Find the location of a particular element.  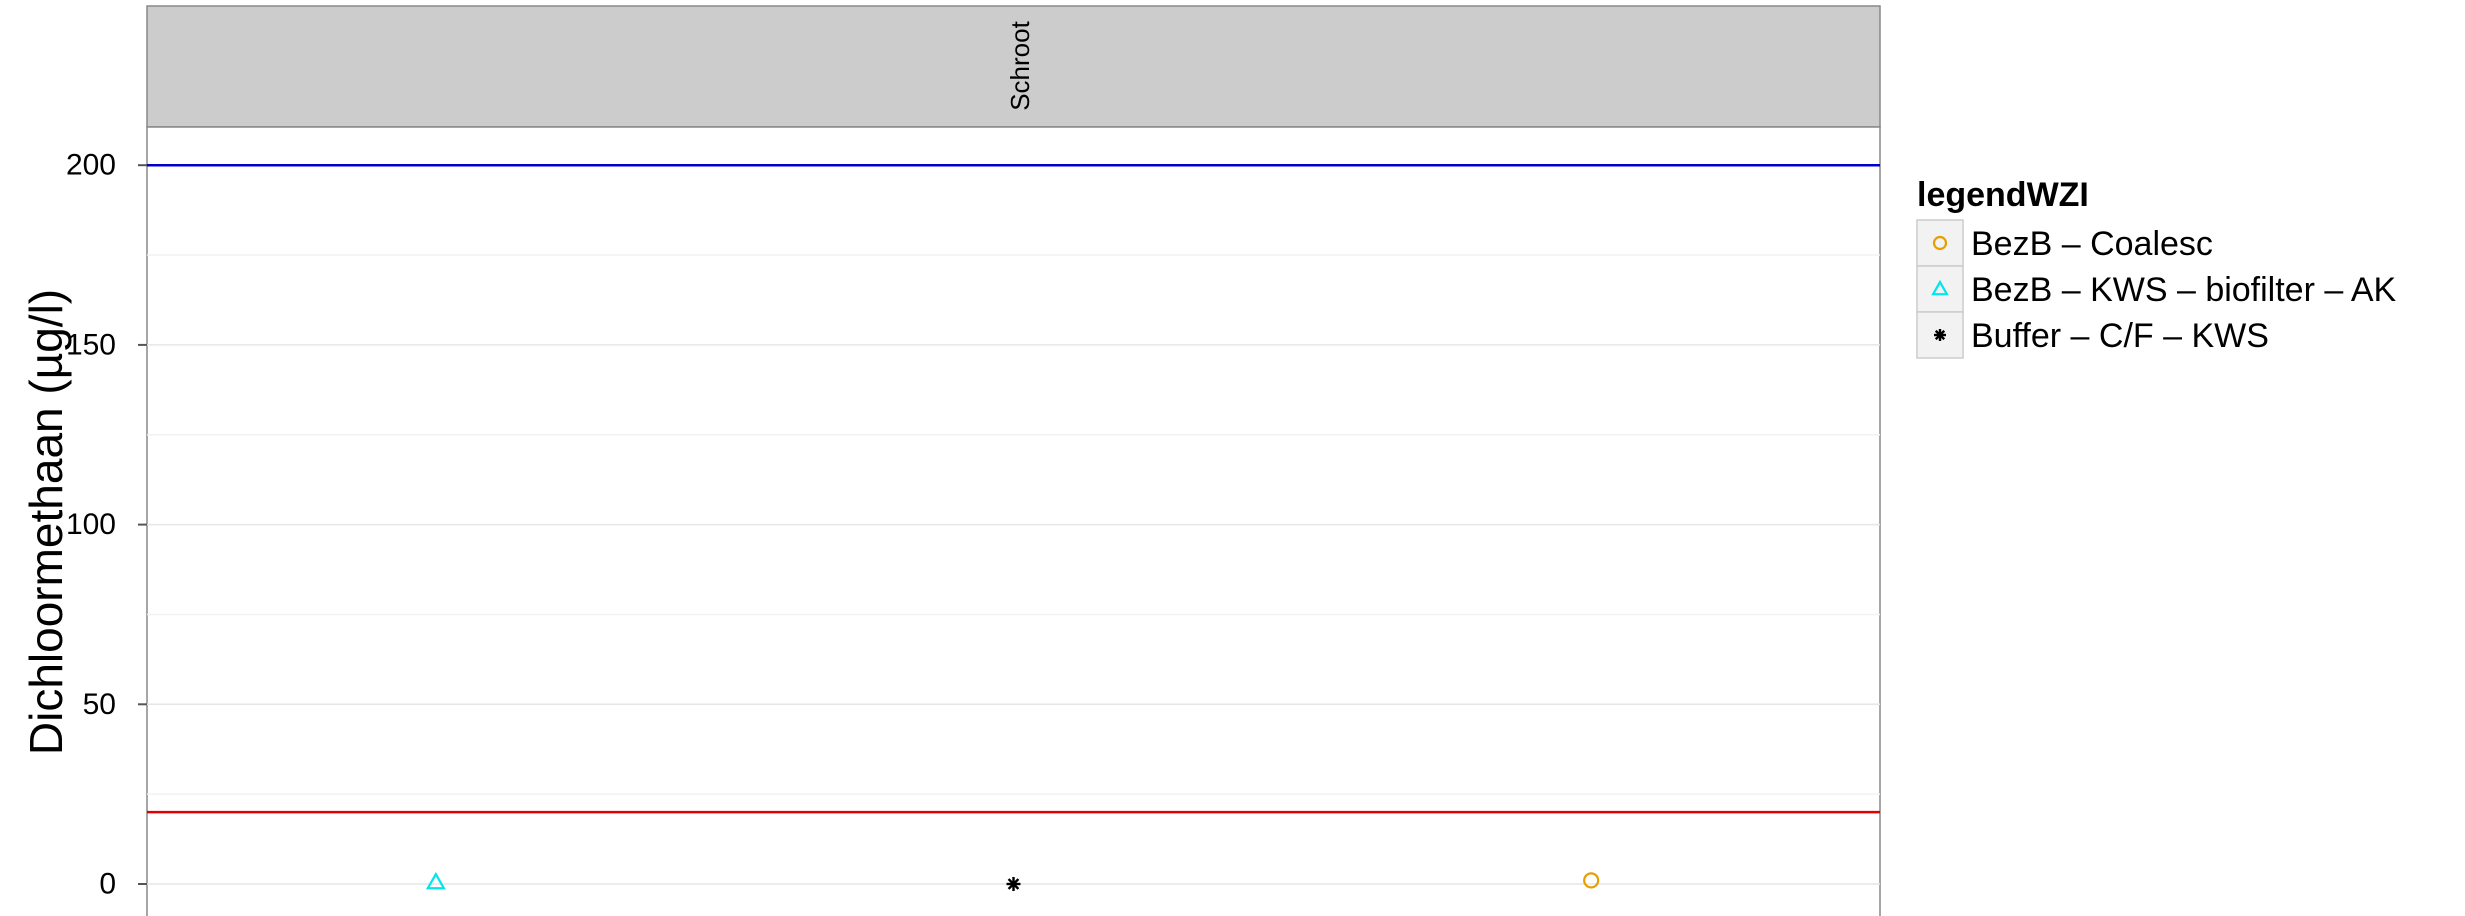

y-axis: 0 50 100 150 200 is located at coordinates (106, 525).